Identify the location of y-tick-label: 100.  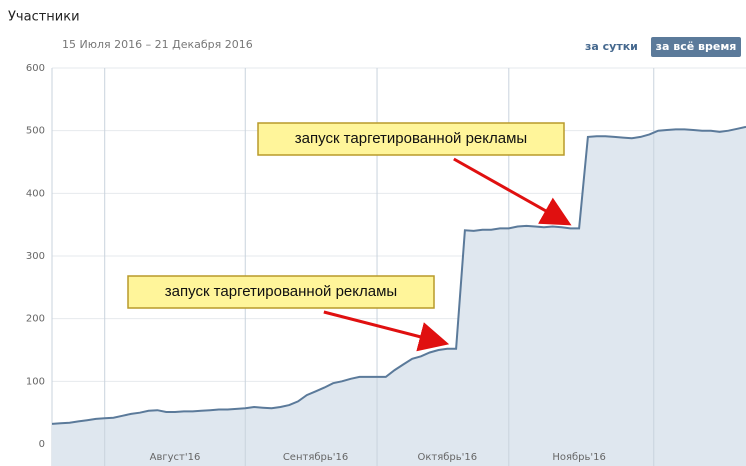
(35, 381).